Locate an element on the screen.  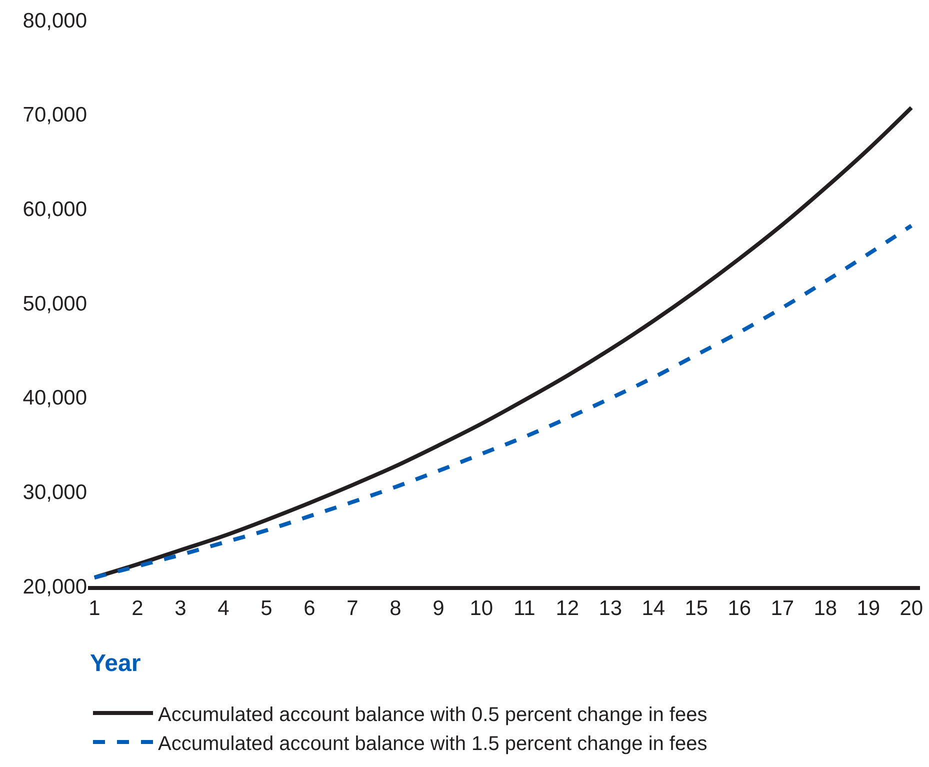
x-tick-label: 11 is located at coordinates (525, 608).